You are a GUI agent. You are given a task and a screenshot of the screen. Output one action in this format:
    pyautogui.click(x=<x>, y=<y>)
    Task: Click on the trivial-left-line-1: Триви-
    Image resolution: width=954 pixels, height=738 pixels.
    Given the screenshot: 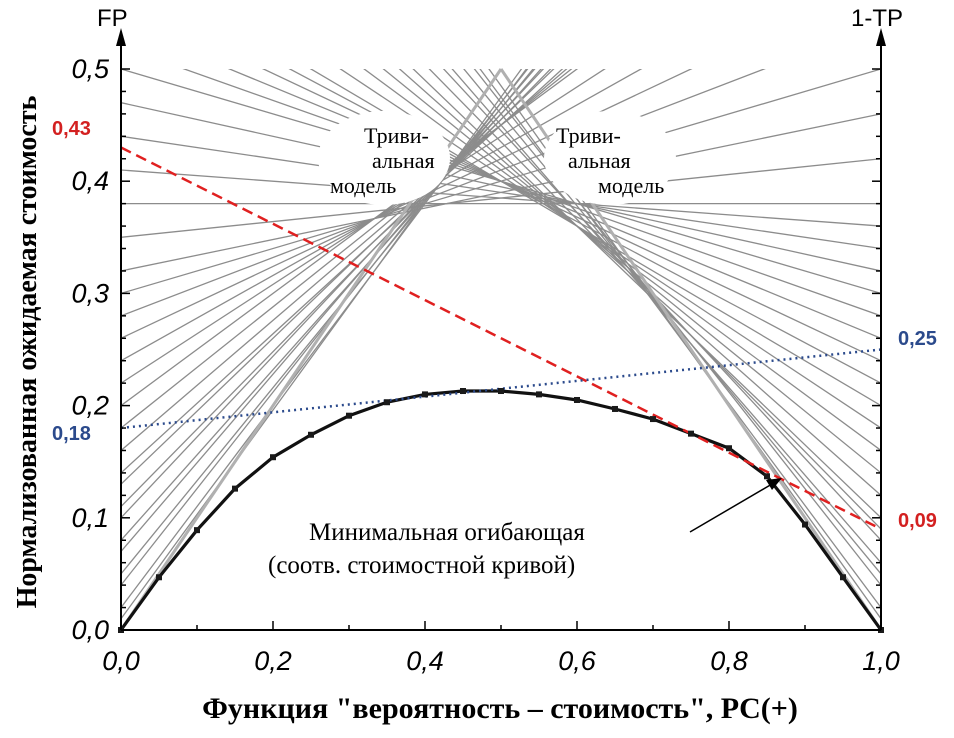 What is the action you would take?
    pyautogui.click(x=396, y=135)
    